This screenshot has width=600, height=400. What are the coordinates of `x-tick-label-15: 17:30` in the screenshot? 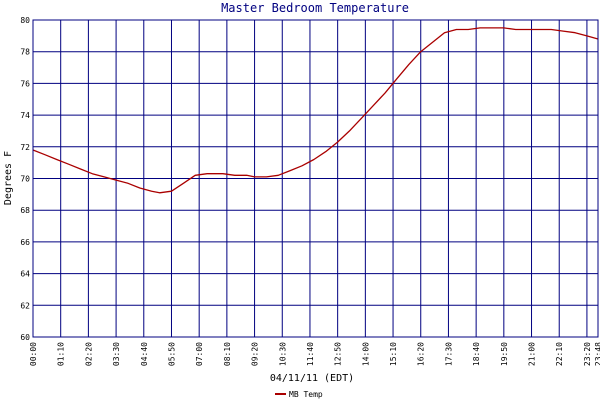 It's located at (448, 354).